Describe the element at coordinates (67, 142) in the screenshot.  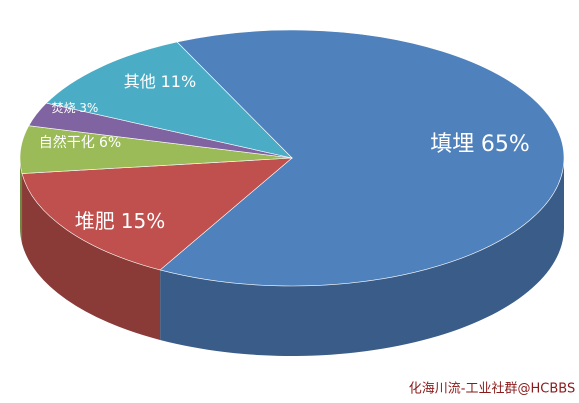
I see `category-label: 自然干化` at that location.